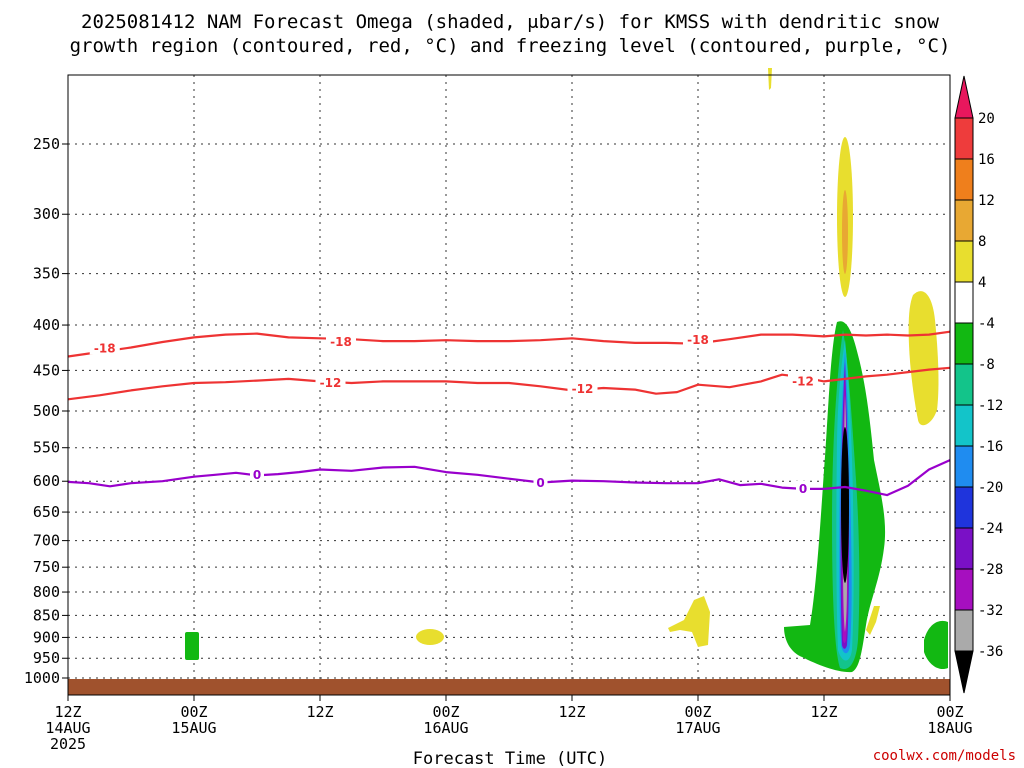  I want to click on y-tick-label-350: 350, so click(46, 274).